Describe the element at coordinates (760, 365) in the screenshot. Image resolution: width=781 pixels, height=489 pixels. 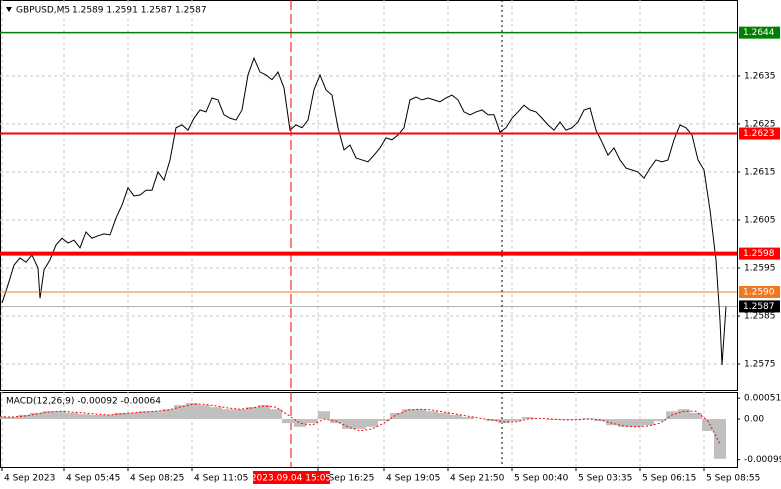
I see `y-tick-label: 1.2575` at that location.